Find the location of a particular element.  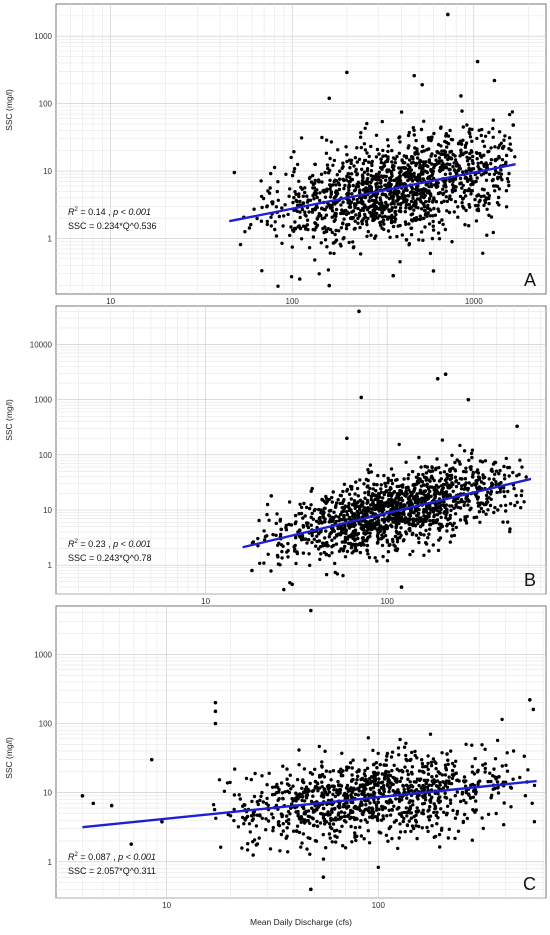

regression-equation: SSC = 0.234*Q^0.536 is located at coordinates (112, 226).